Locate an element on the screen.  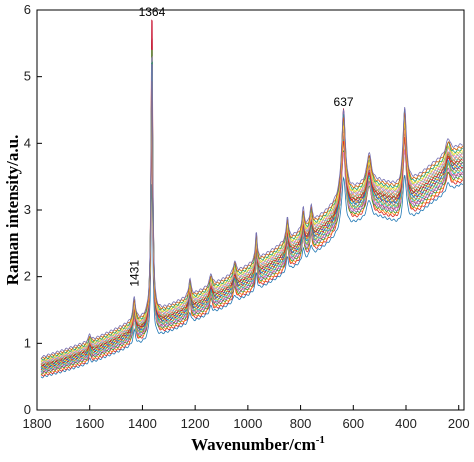
x-tick-label: 1000 is located at coordinates (247, 423).